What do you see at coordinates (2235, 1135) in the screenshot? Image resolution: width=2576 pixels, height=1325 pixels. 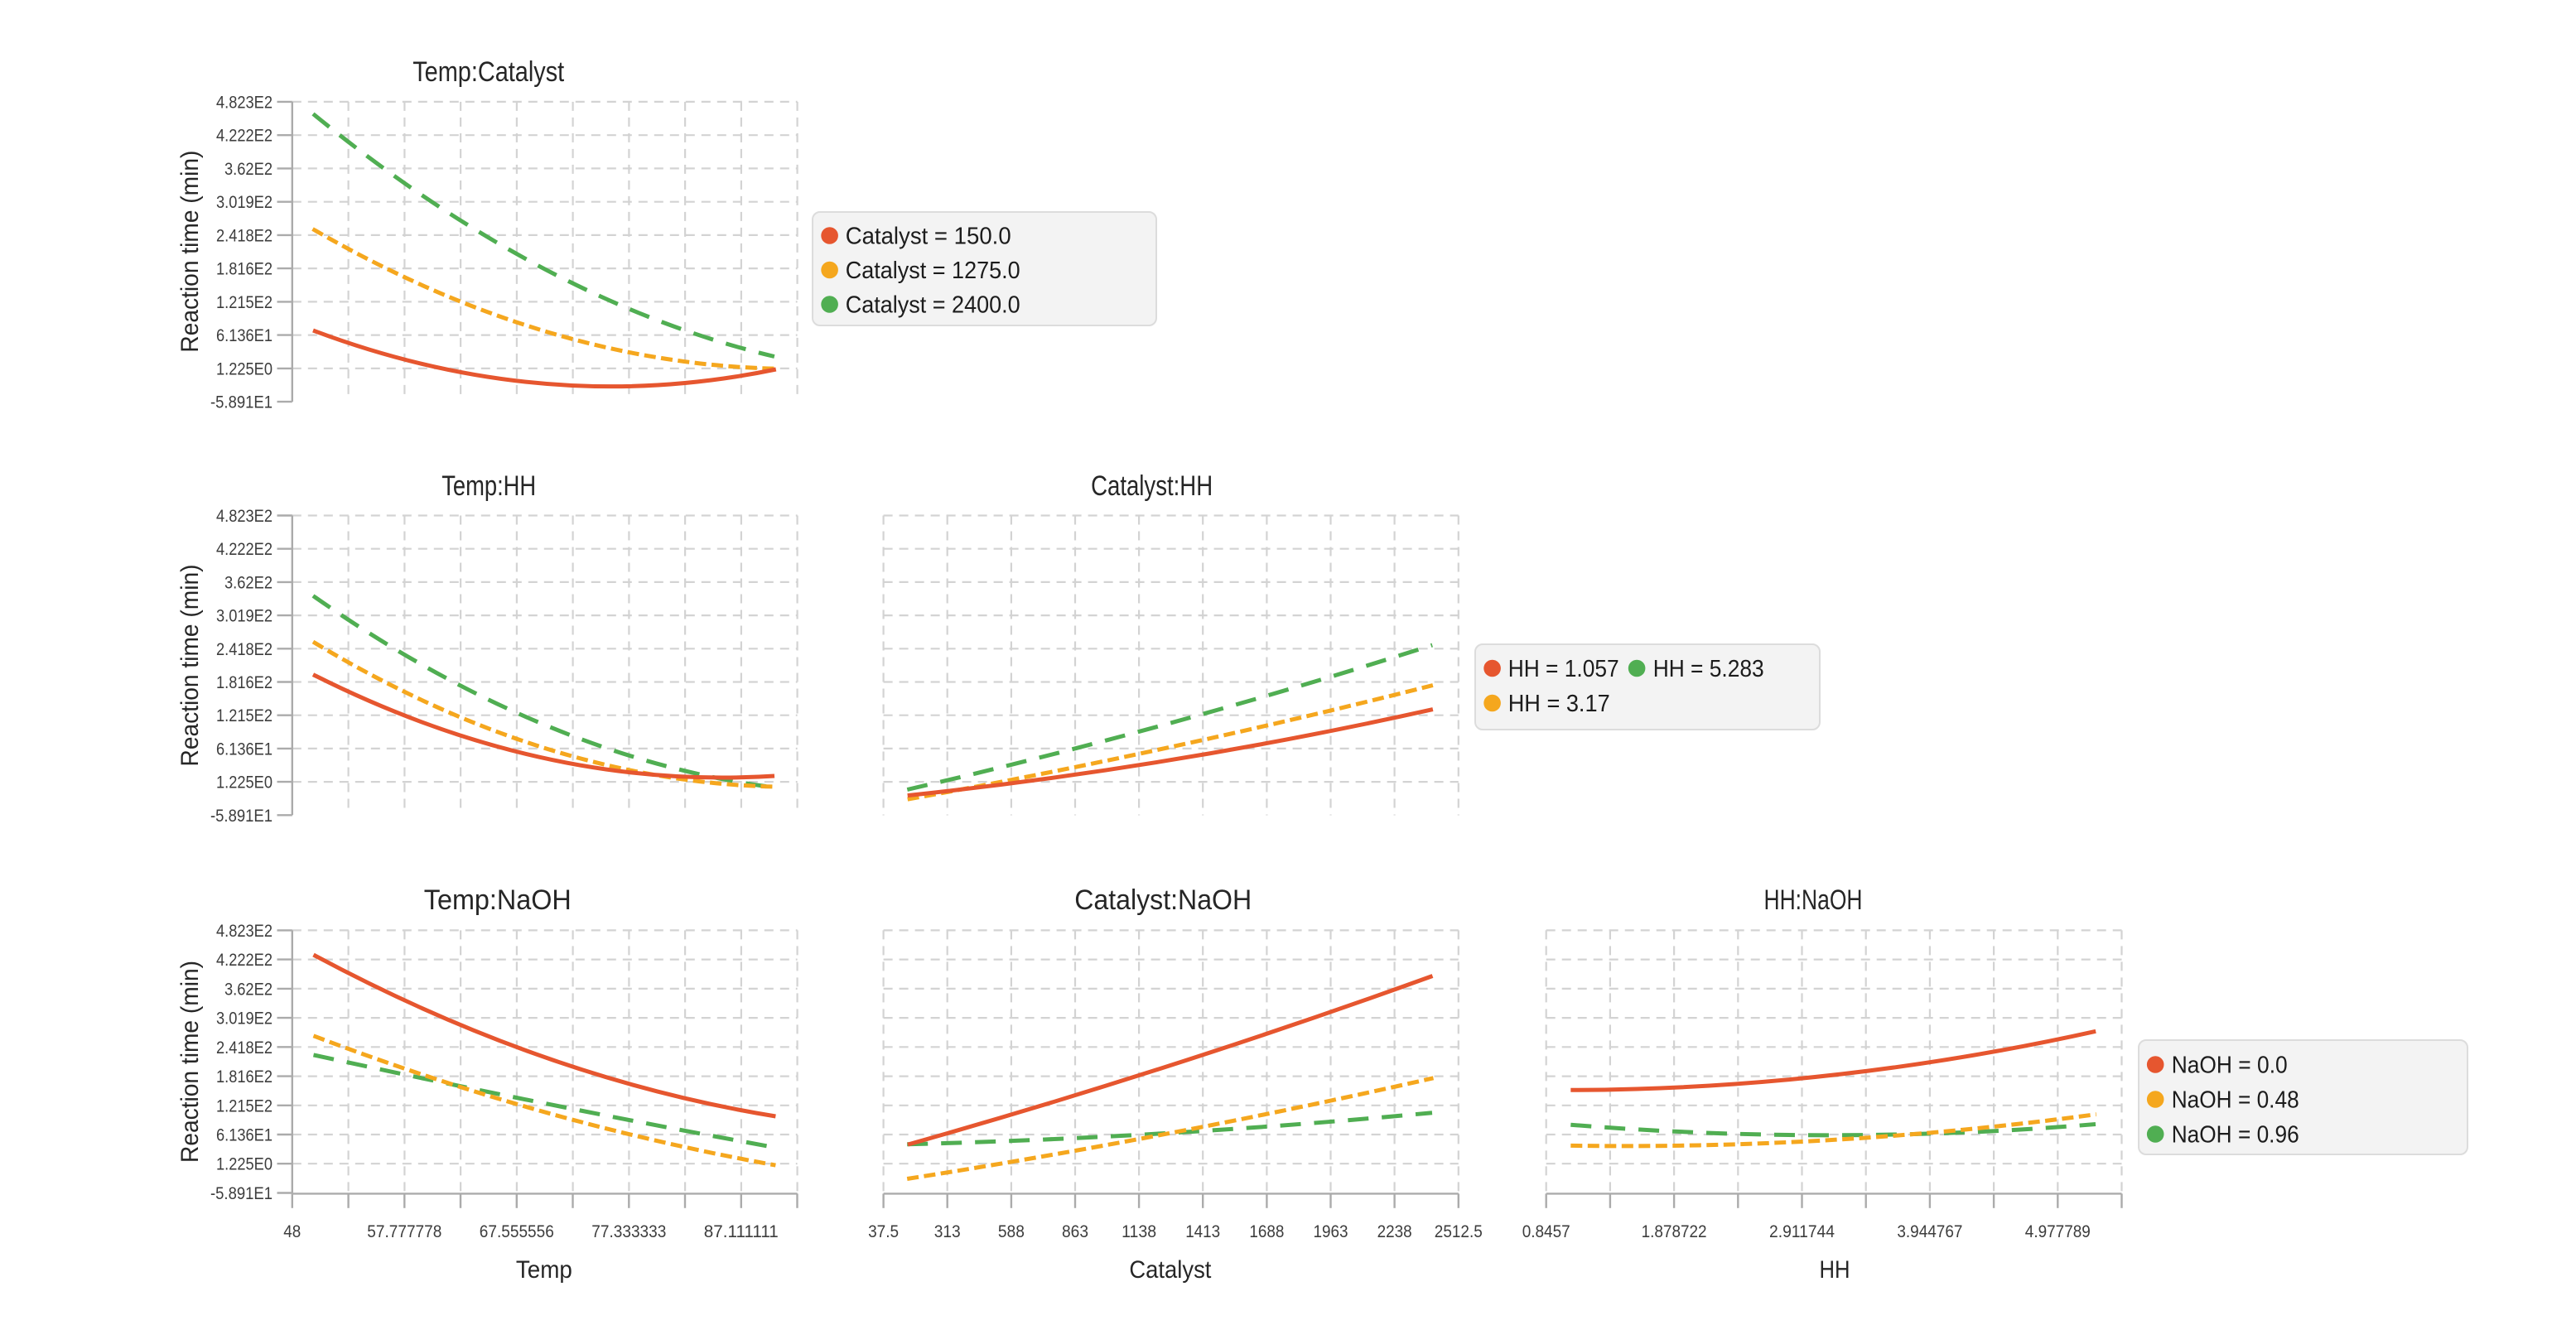 I see `svg-text: NaOH = 0.96` at bounding box center [2235, 1135].